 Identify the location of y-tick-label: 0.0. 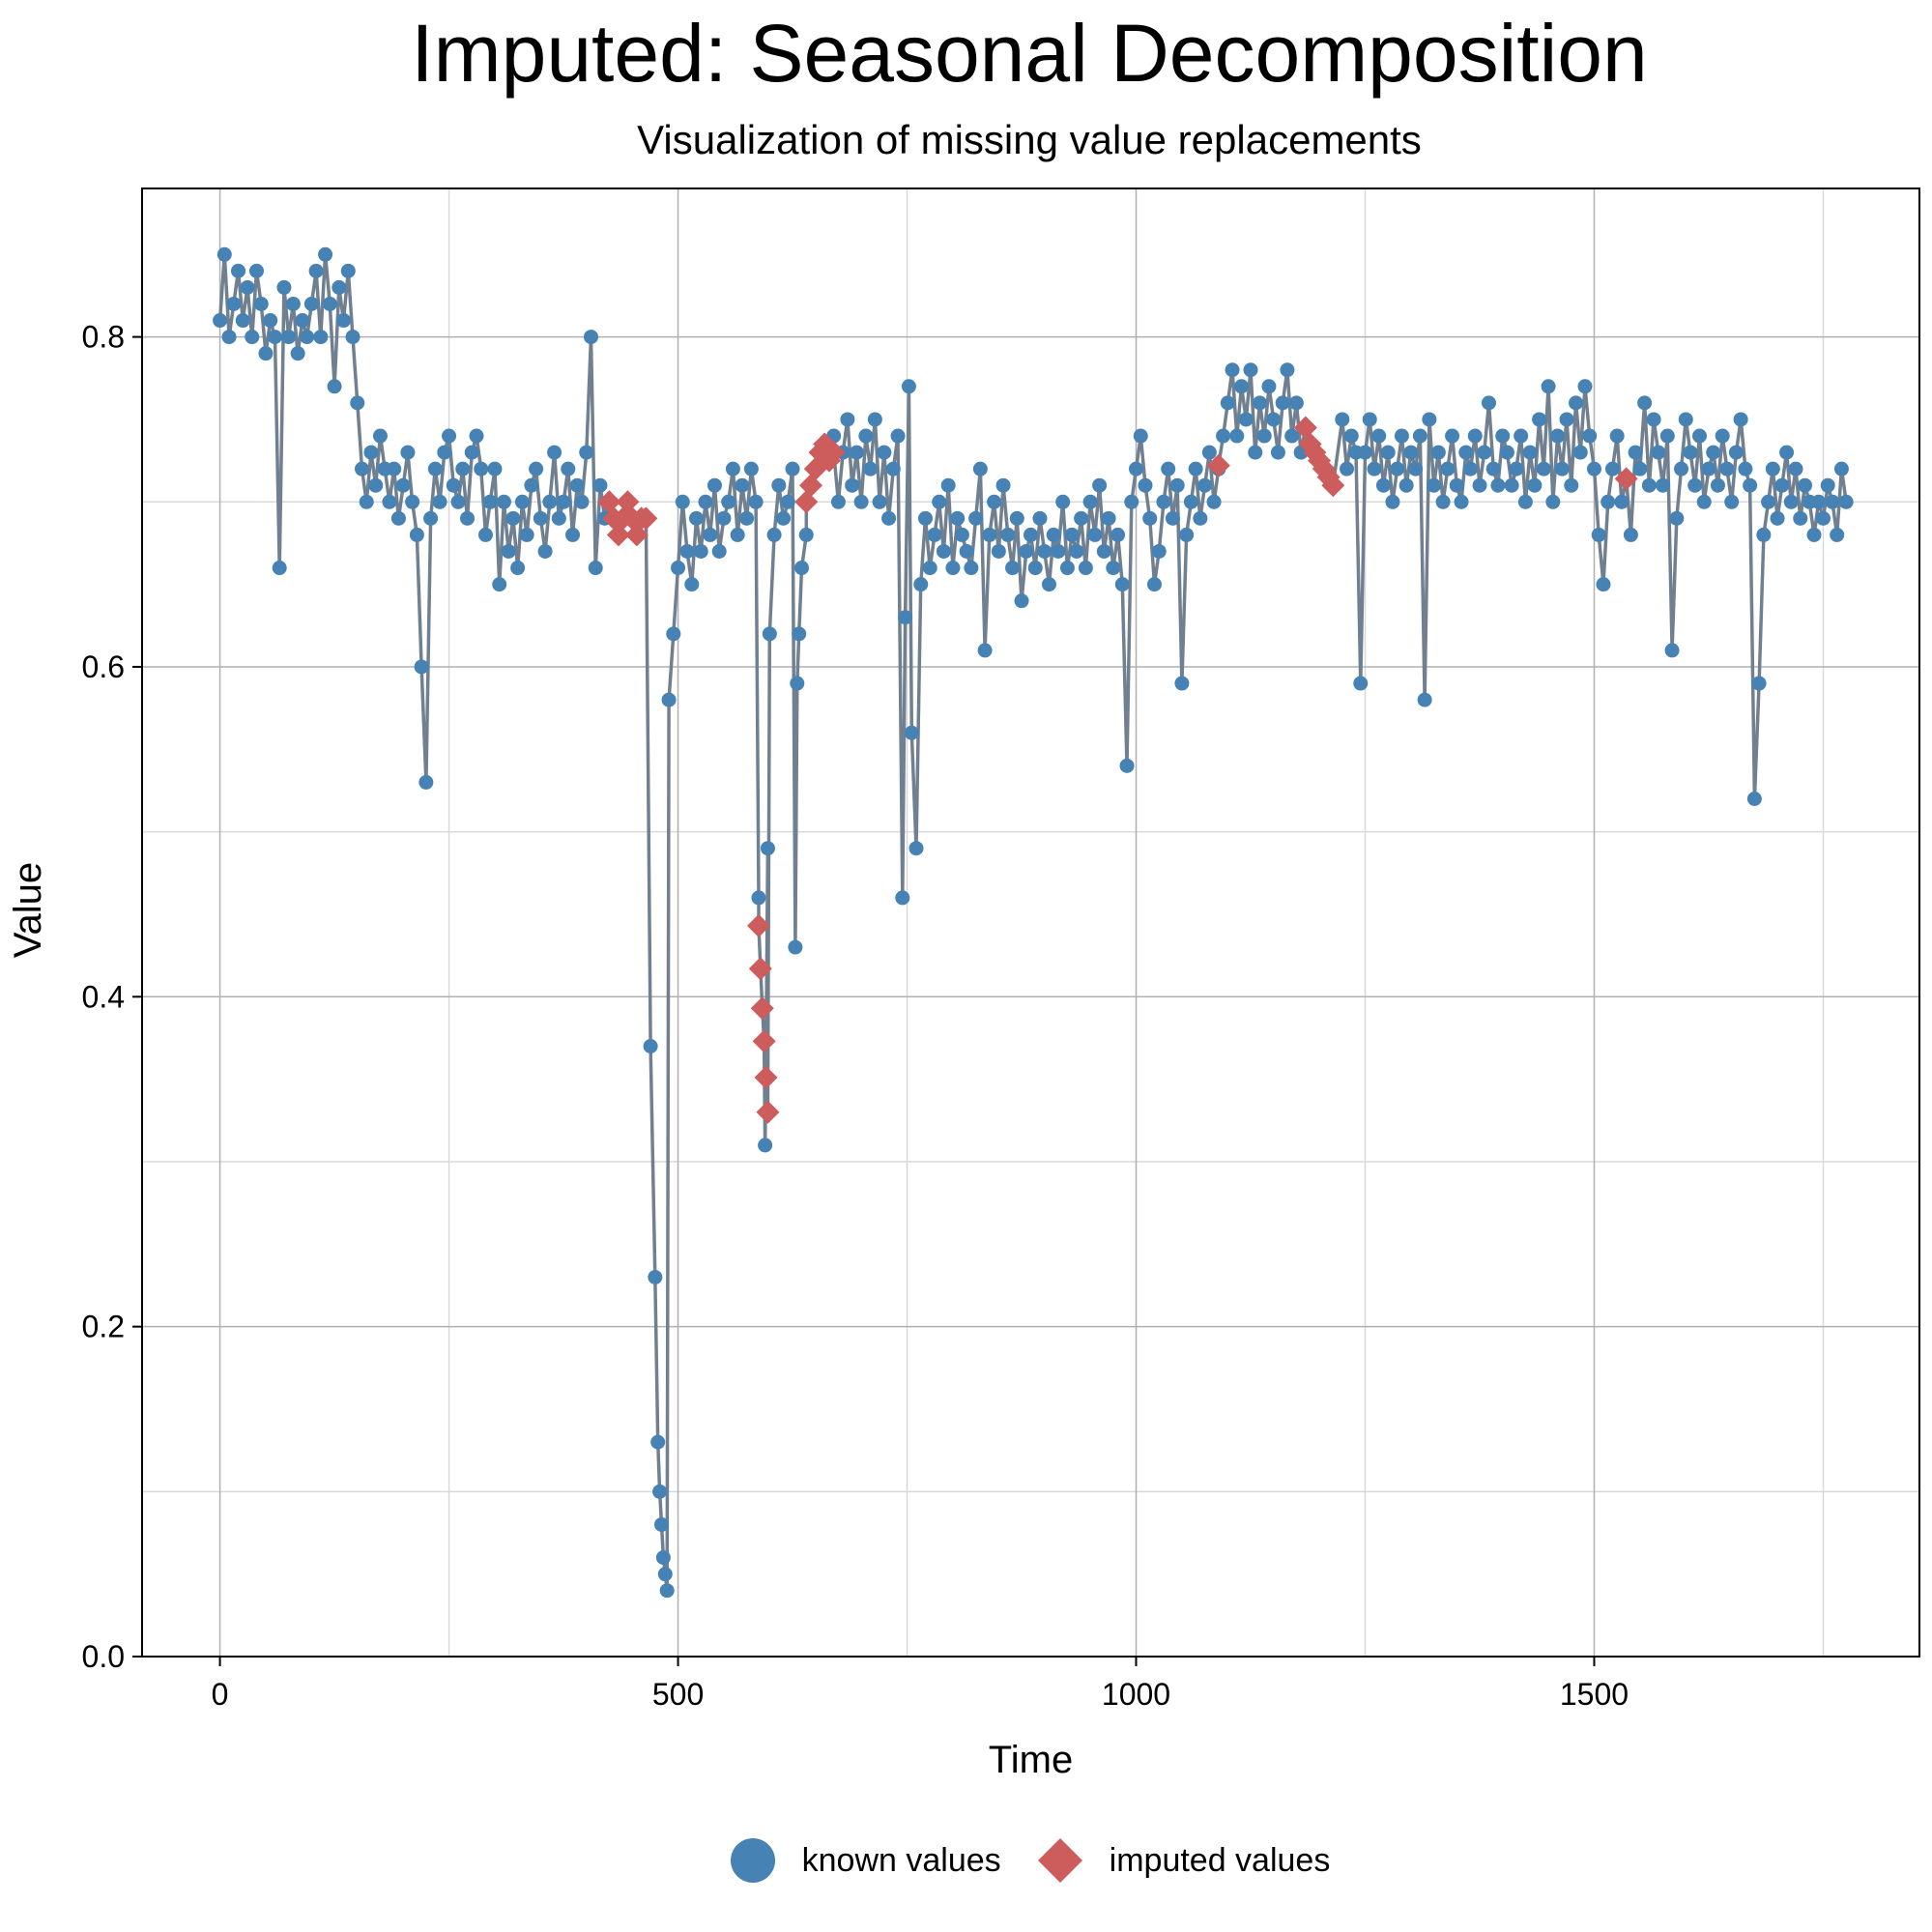
(103, 1656).